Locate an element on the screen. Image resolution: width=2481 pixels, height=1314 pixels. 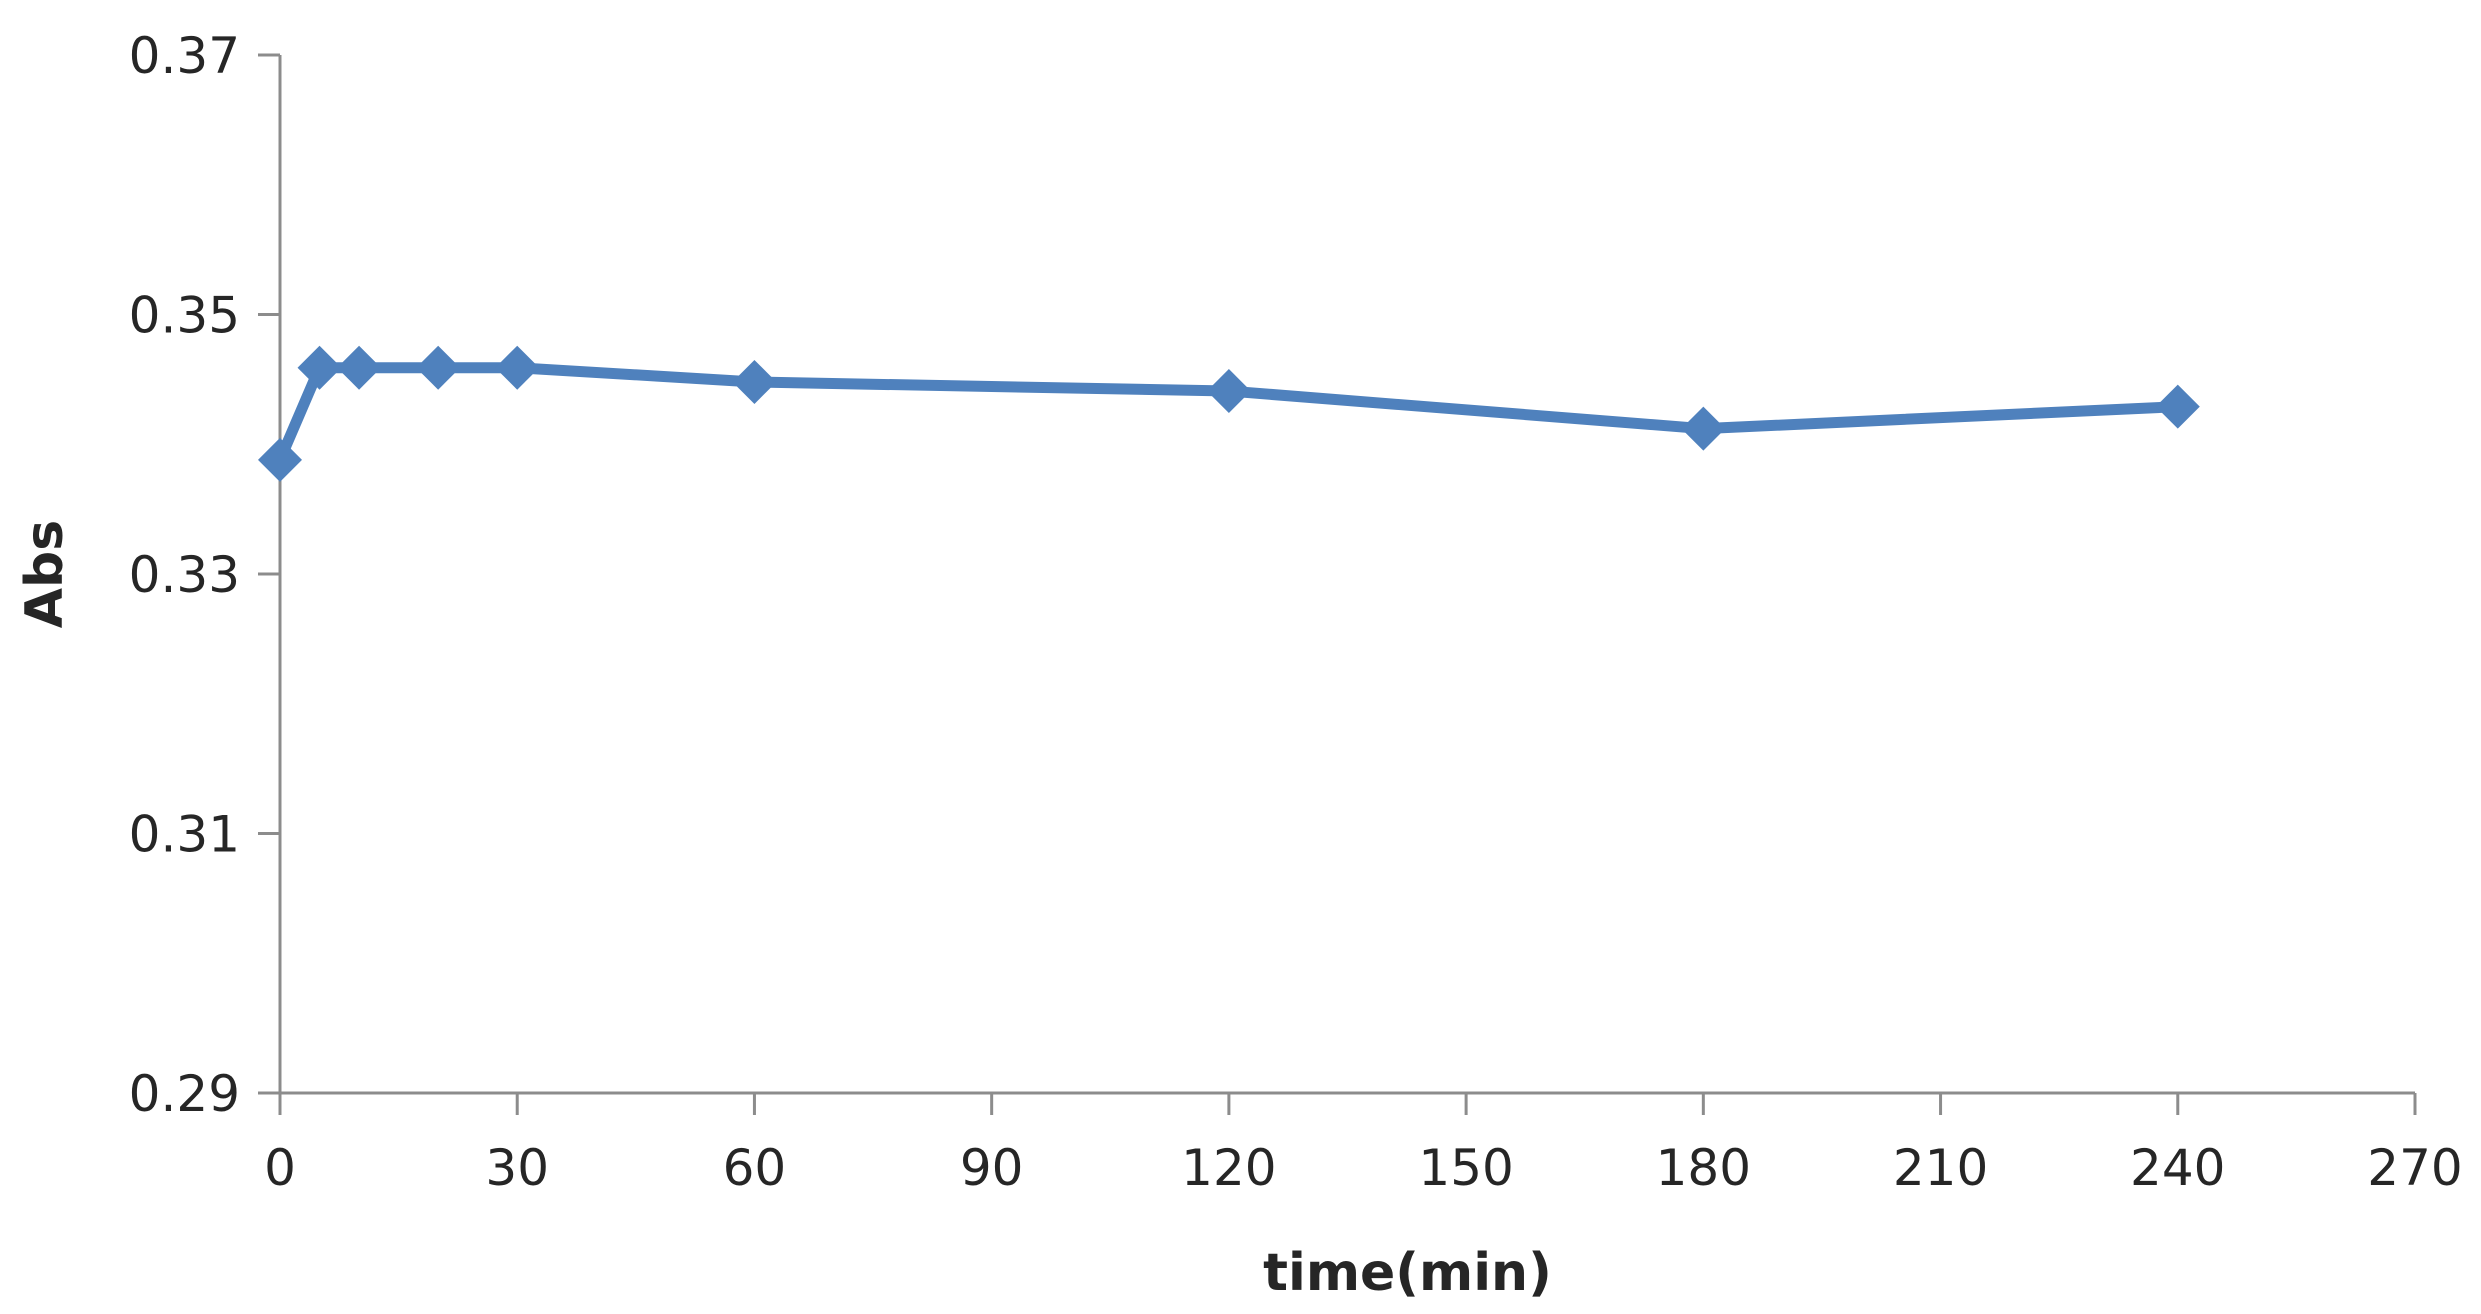
y-tick-label: 0.35 is located at coordinates (184, 316).